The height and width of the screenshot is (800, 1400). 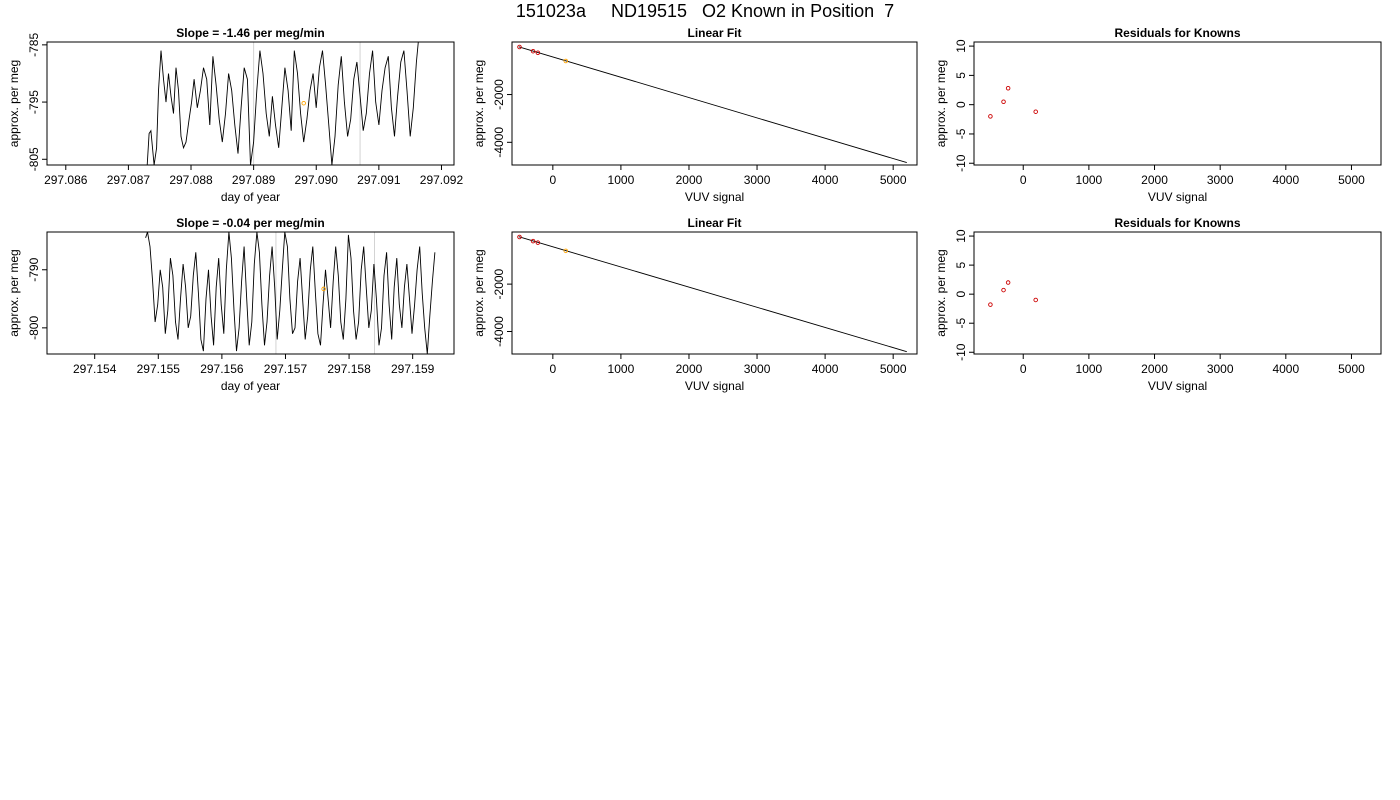 What do you see at coordinates (1177, 197) in the screenshot?
I see `panel-3-xlabel: VUV signal` at bounding box center [1177, 197].